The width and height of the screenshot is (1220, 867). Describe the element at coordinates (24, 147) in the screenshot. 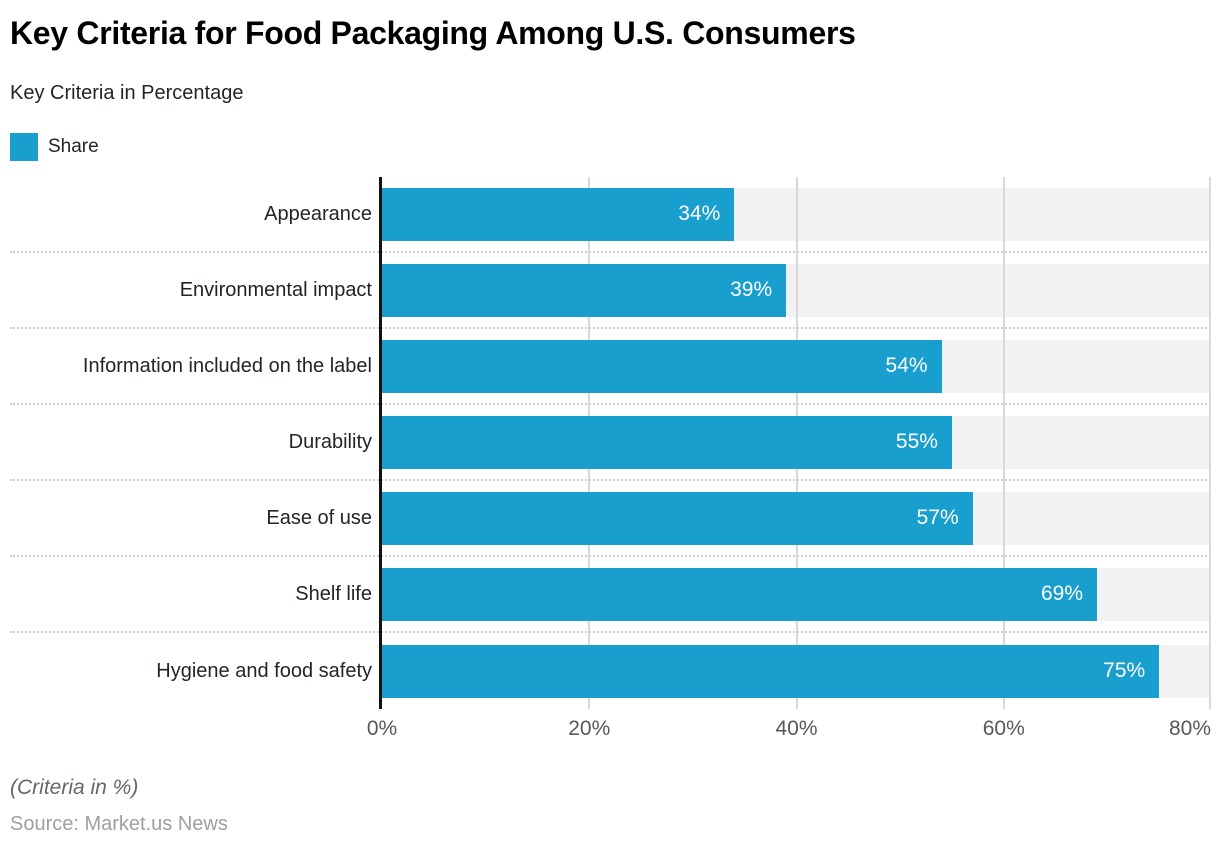

I see `legend-color-swatch` at that location.